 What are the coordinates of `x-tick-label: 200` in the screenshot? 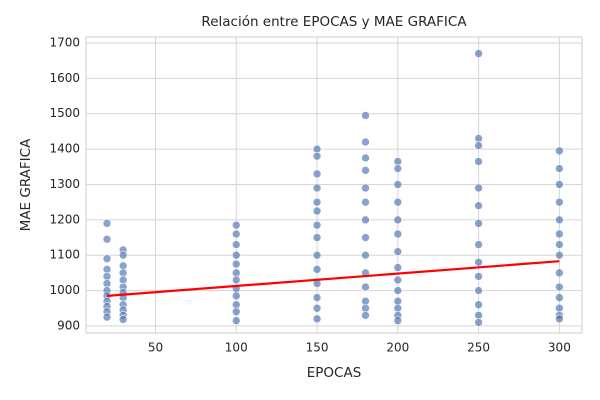 It's located at (397, 348).